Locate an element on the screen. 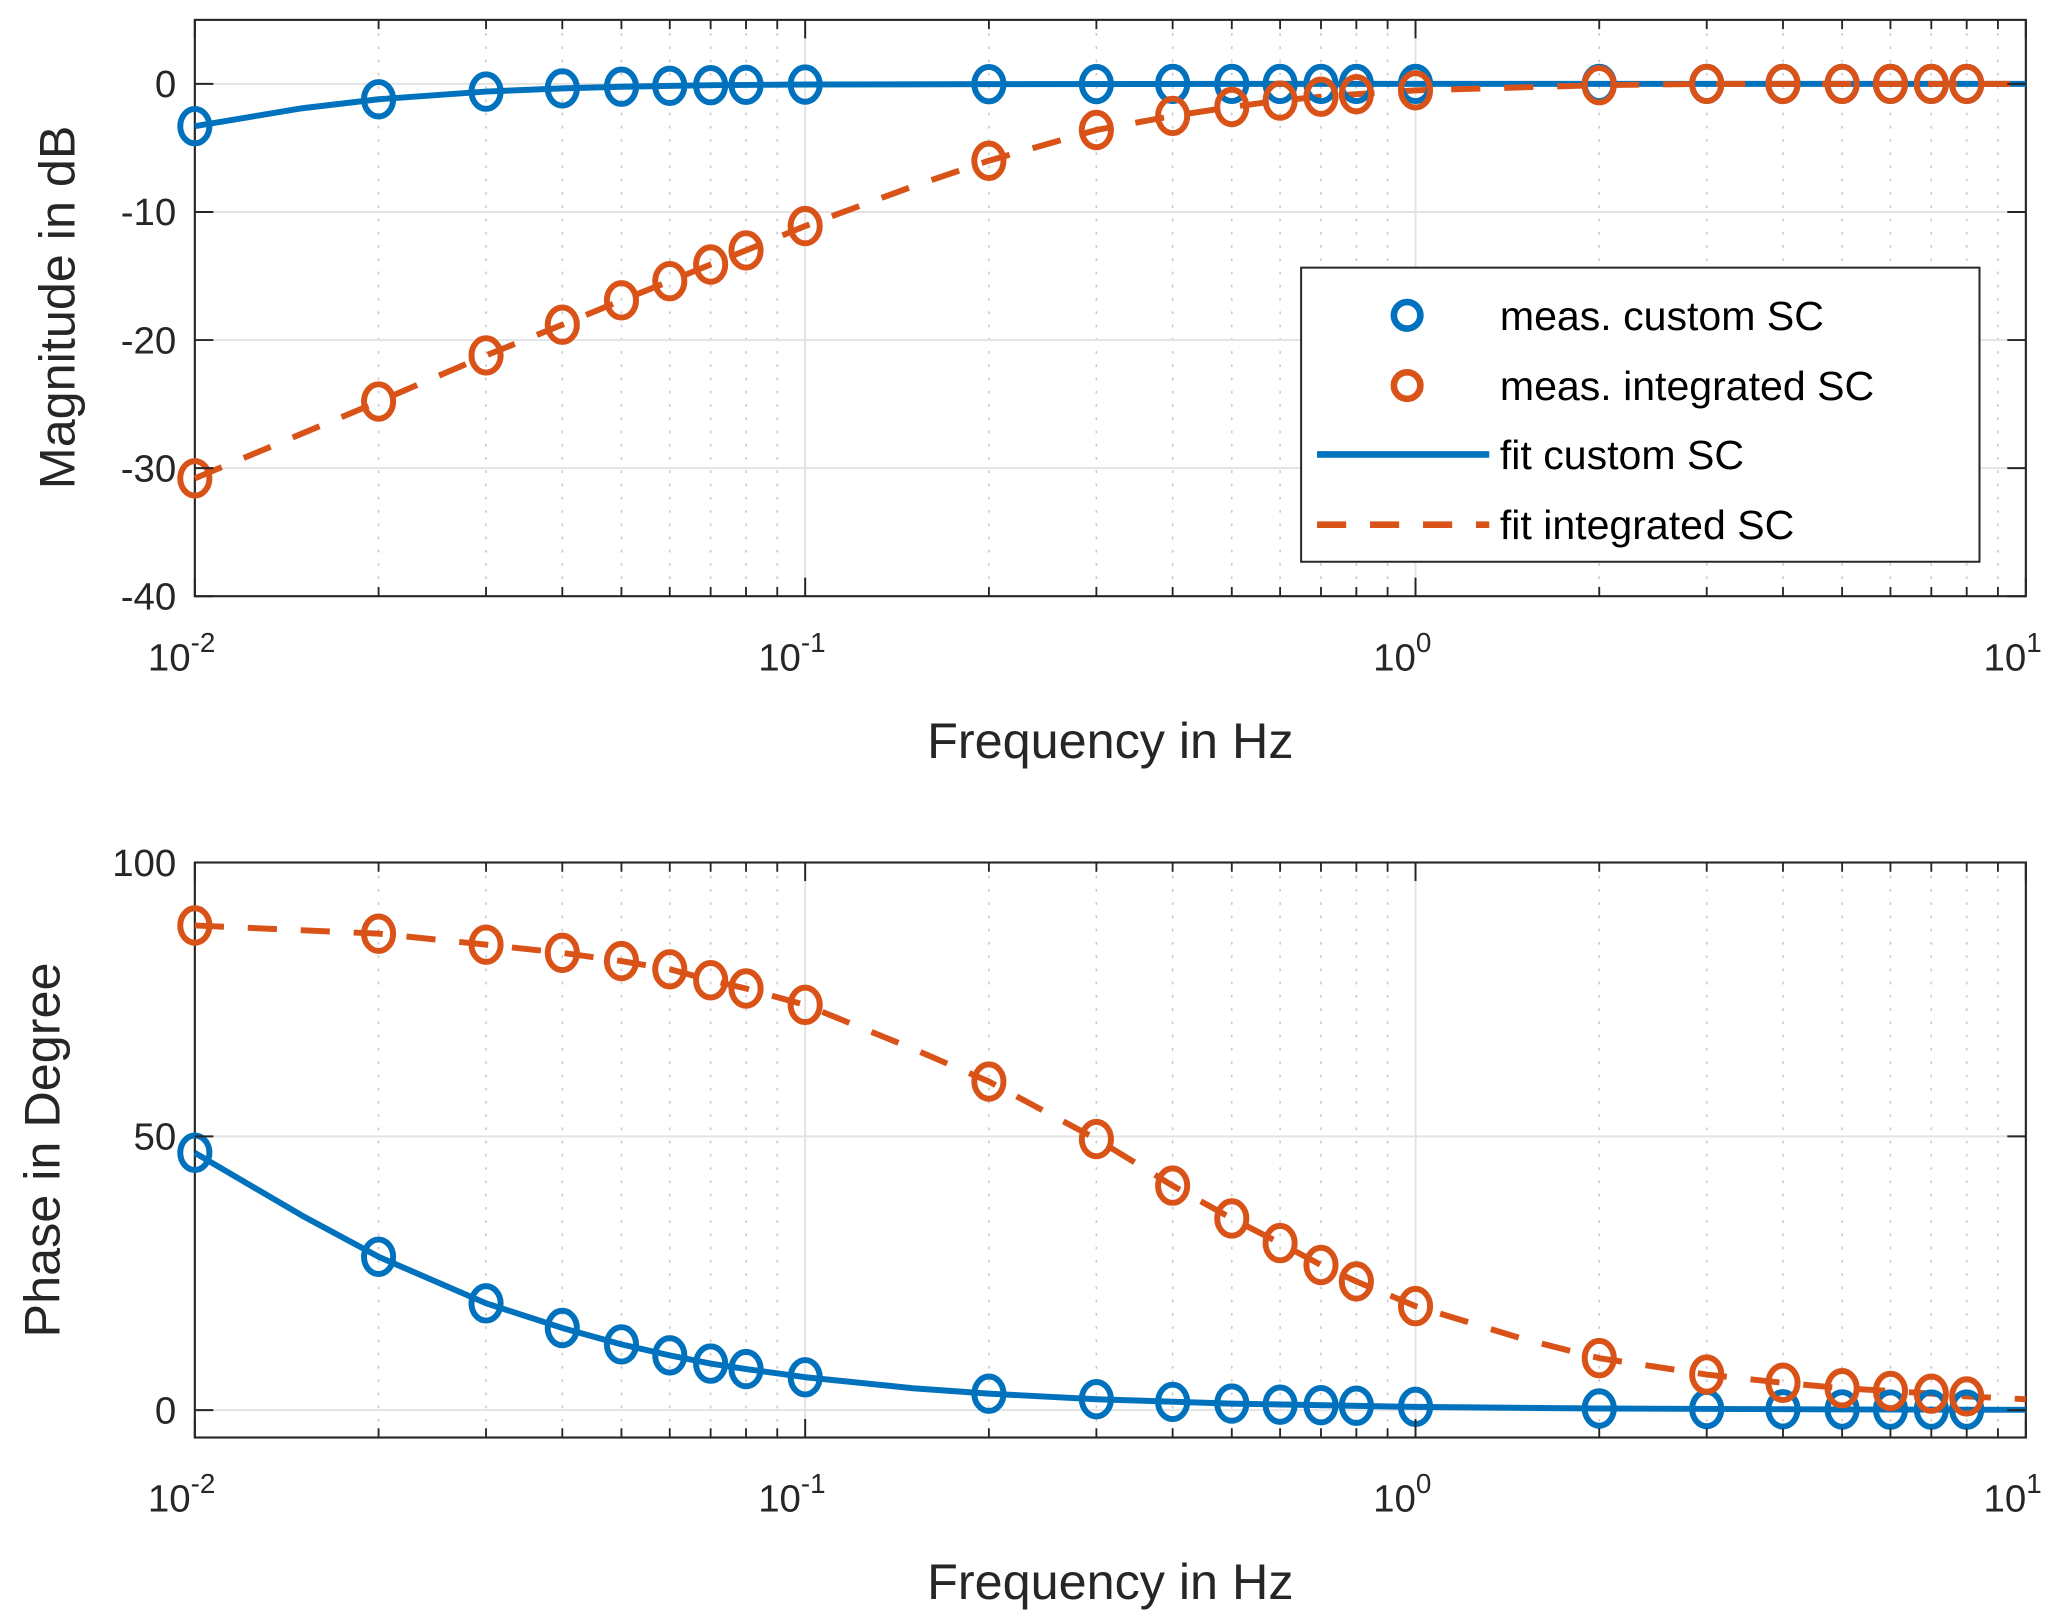 This screenshot has width=2067, height=1623. legend-marker-custom-icon is located at coordinates (1407, 315).